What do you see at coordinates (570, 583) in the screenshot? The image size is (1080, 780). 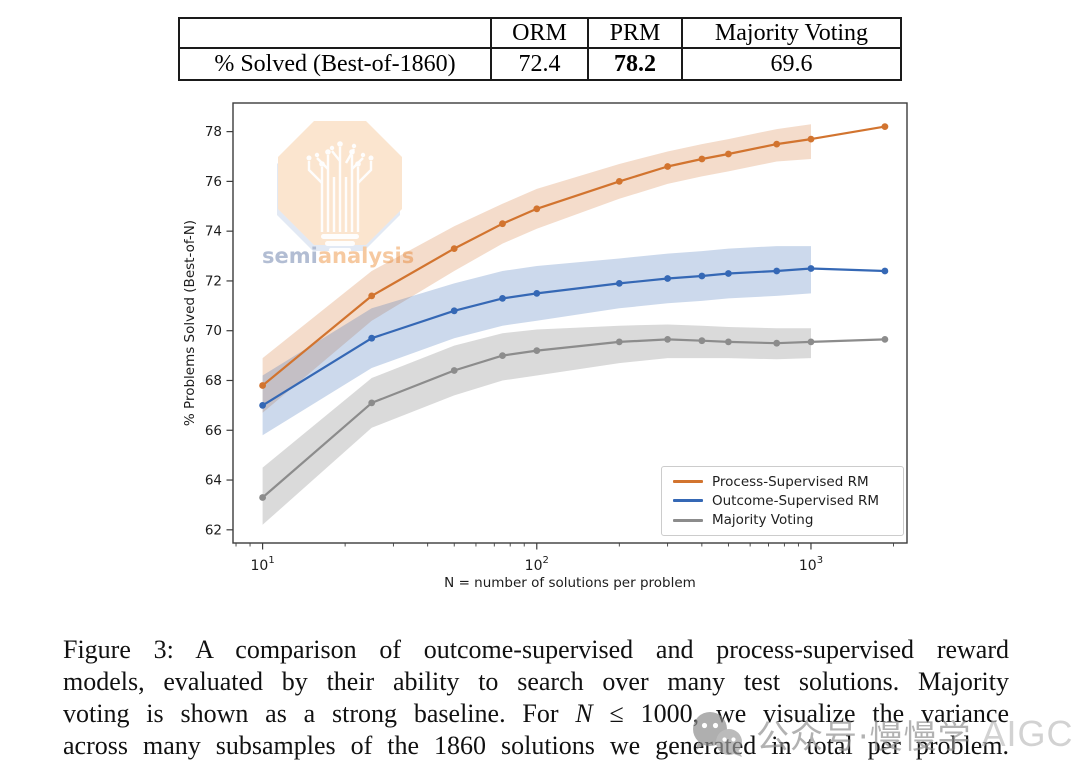 I see `x-axis-label: N = number of solutions per problem` at bounding box center [570, 583].